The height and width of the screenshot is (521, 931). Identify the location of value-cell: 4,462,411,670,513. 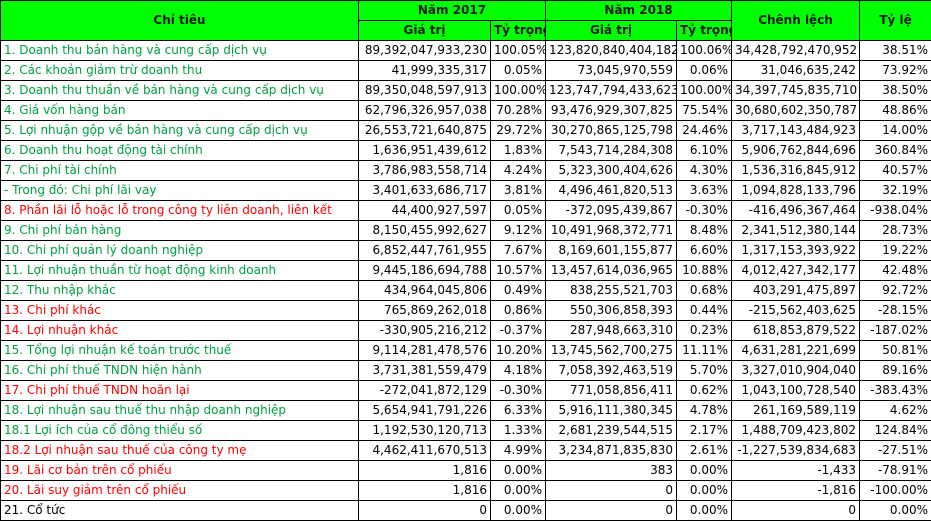
(424, 450).